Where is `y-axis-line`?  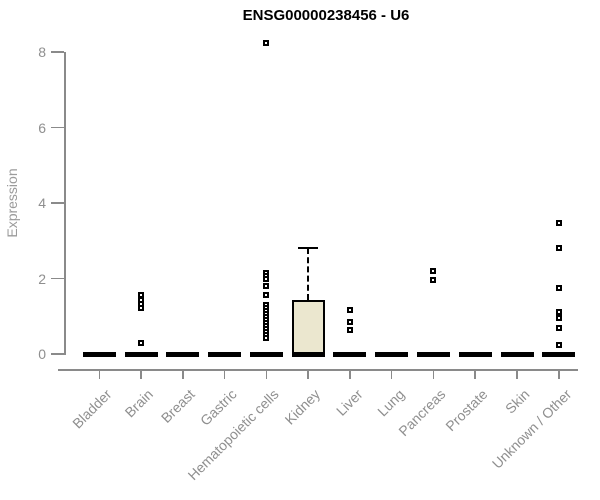
y-axis-line is located at coordinates (65, 203).